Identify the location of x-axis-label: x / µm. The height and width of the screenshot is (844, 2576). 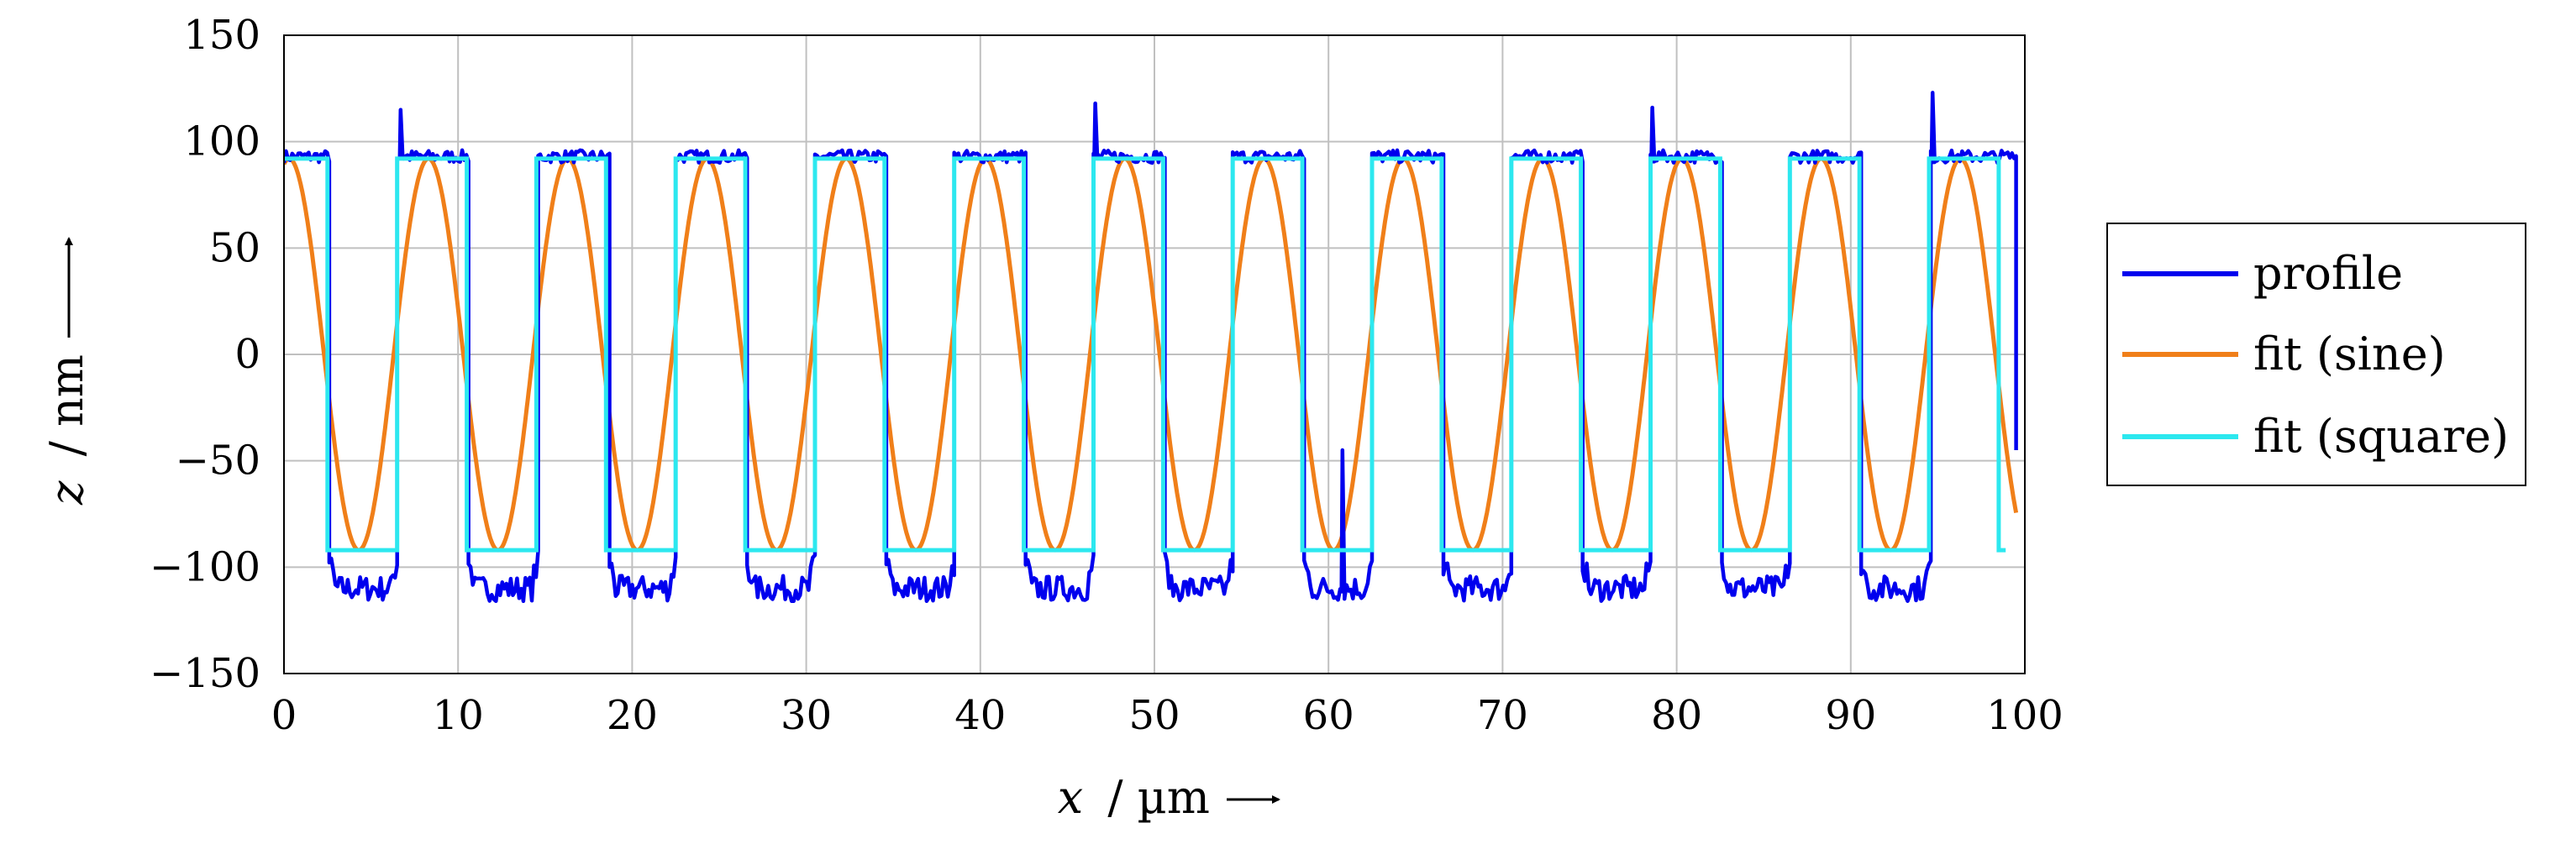
(1169, 797).